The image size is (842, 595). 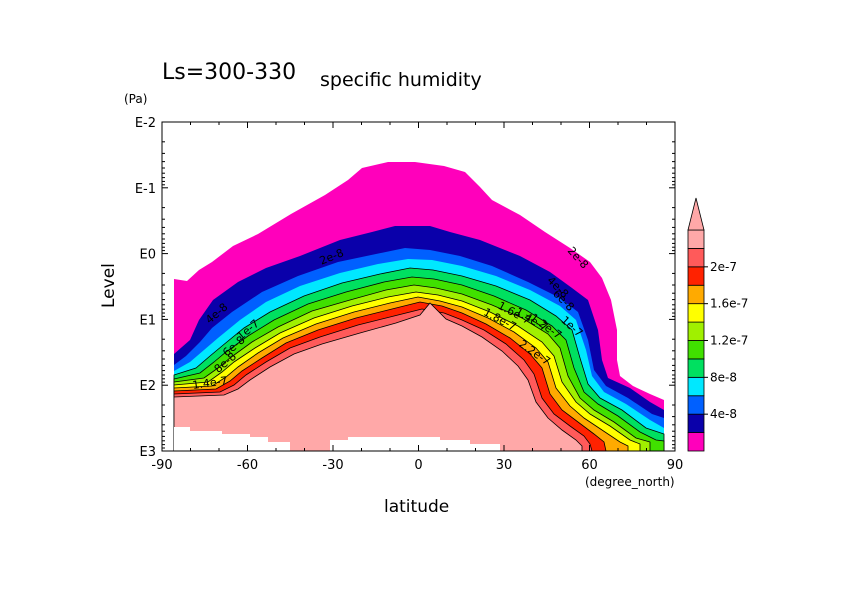 I want to click on x-tick-label: 30, so click(x=504, y=465).